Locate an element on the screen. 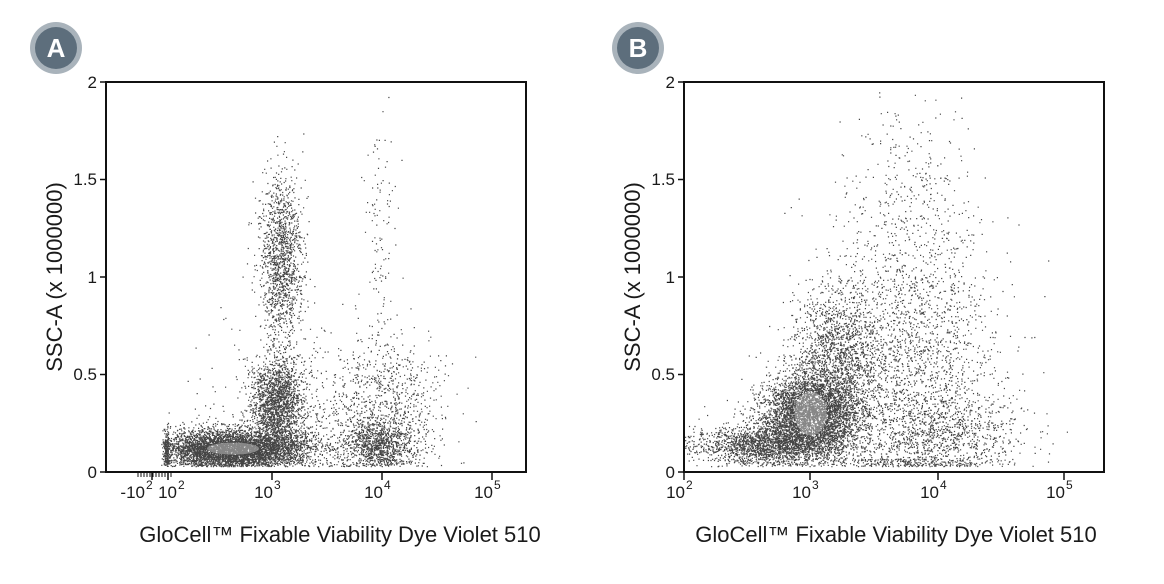 Image resolution: width=1164 pixels, height=584 pixels. panel-b-x-tick-label-100000: 10 is located at coordinates (1055, 492).